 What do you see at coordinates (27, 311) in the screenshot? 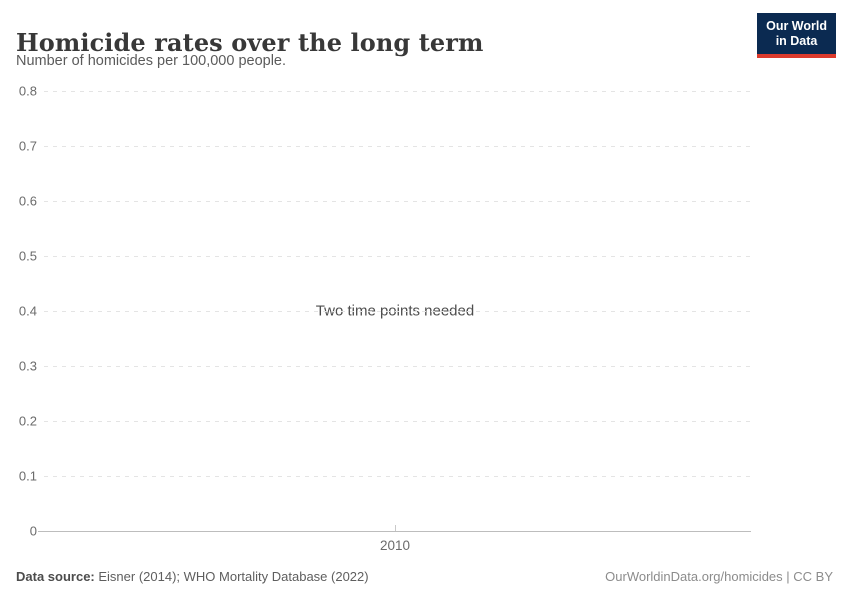
I see `y-axis-tick-label: 0.4` at bounding box center [27, 311].